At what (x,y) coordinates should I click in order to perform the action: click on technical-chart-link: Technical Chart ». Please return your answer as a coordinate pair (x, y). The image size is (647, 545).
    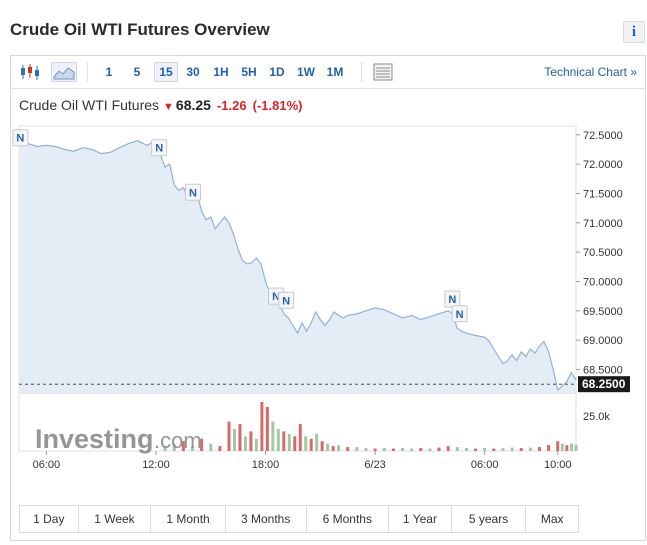
    Looking at the image, I should click on (590, 72).